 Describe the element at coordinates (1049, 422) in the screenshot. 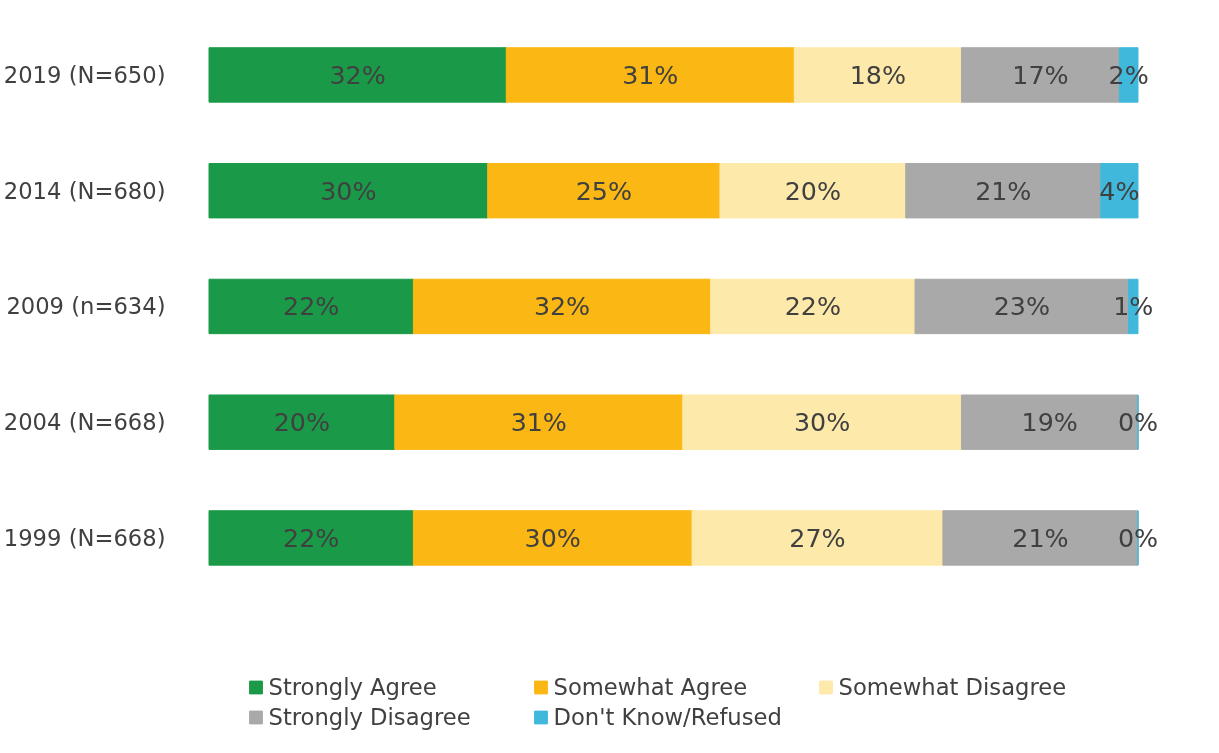

I see `data-label: 19%` at that location.